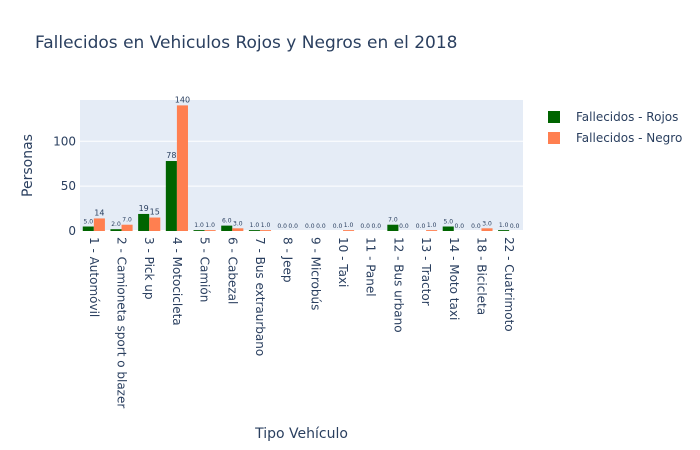  What do you see at coordinates (481, 276) in the screenshot?
I see `x-tick-label: 18 - Bicicleta` at bounding box center [481, 276].